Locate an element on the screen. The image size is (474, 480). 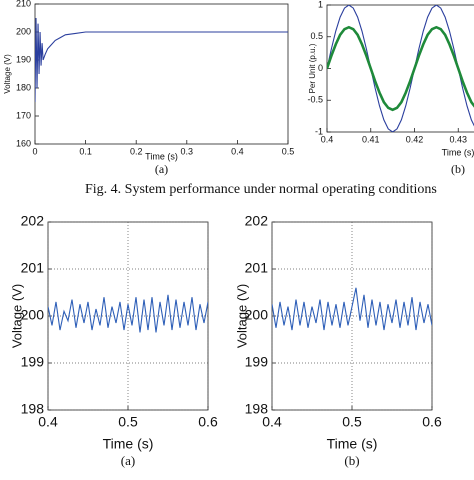
y-tick-label: -1 is located at coordinates (319, 131).